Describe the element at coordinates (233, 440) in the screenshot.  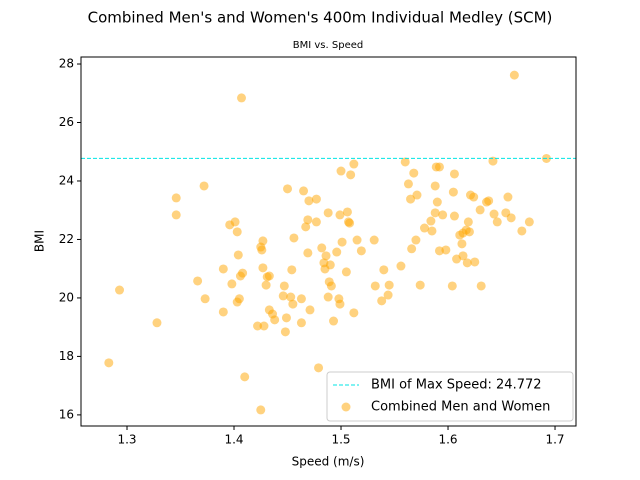
I see `x-tick-label: 1.4` at that location.